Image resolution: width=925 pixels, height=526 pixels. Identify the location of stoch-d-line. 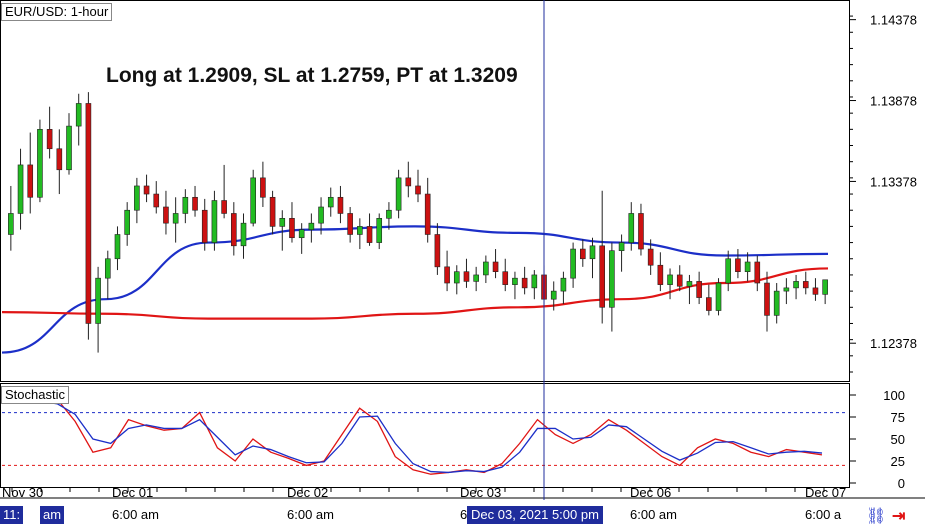
(413, 436).